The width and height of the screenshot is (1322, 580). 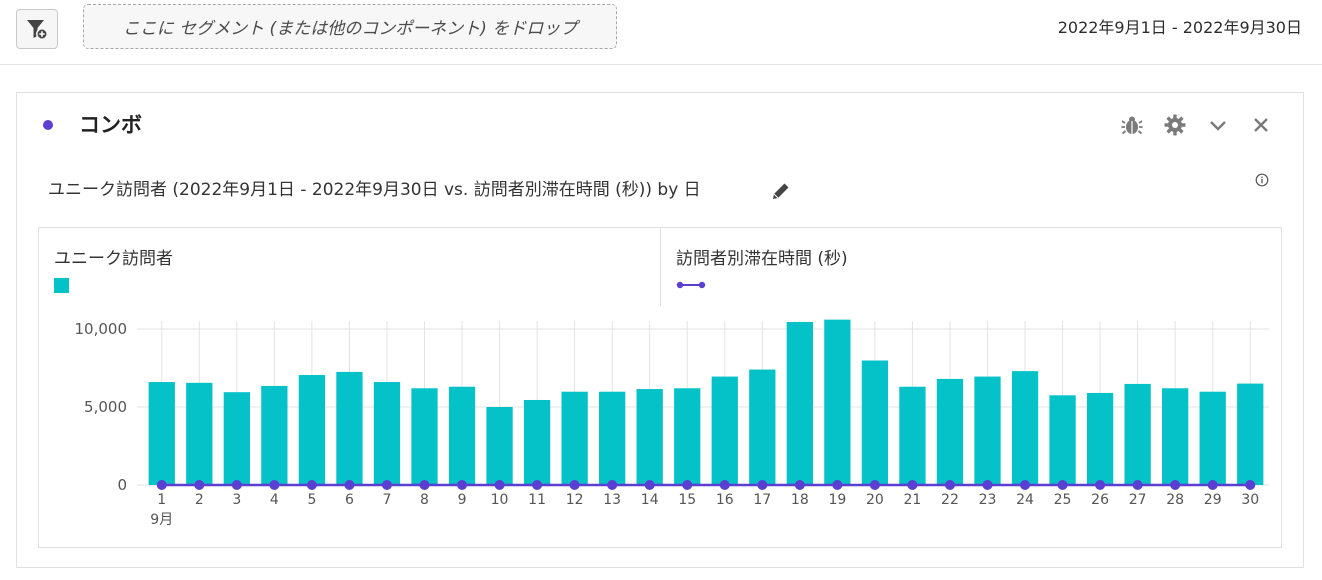 I want to click on y-tick-label: 10,000, so click(x=101, y=329).